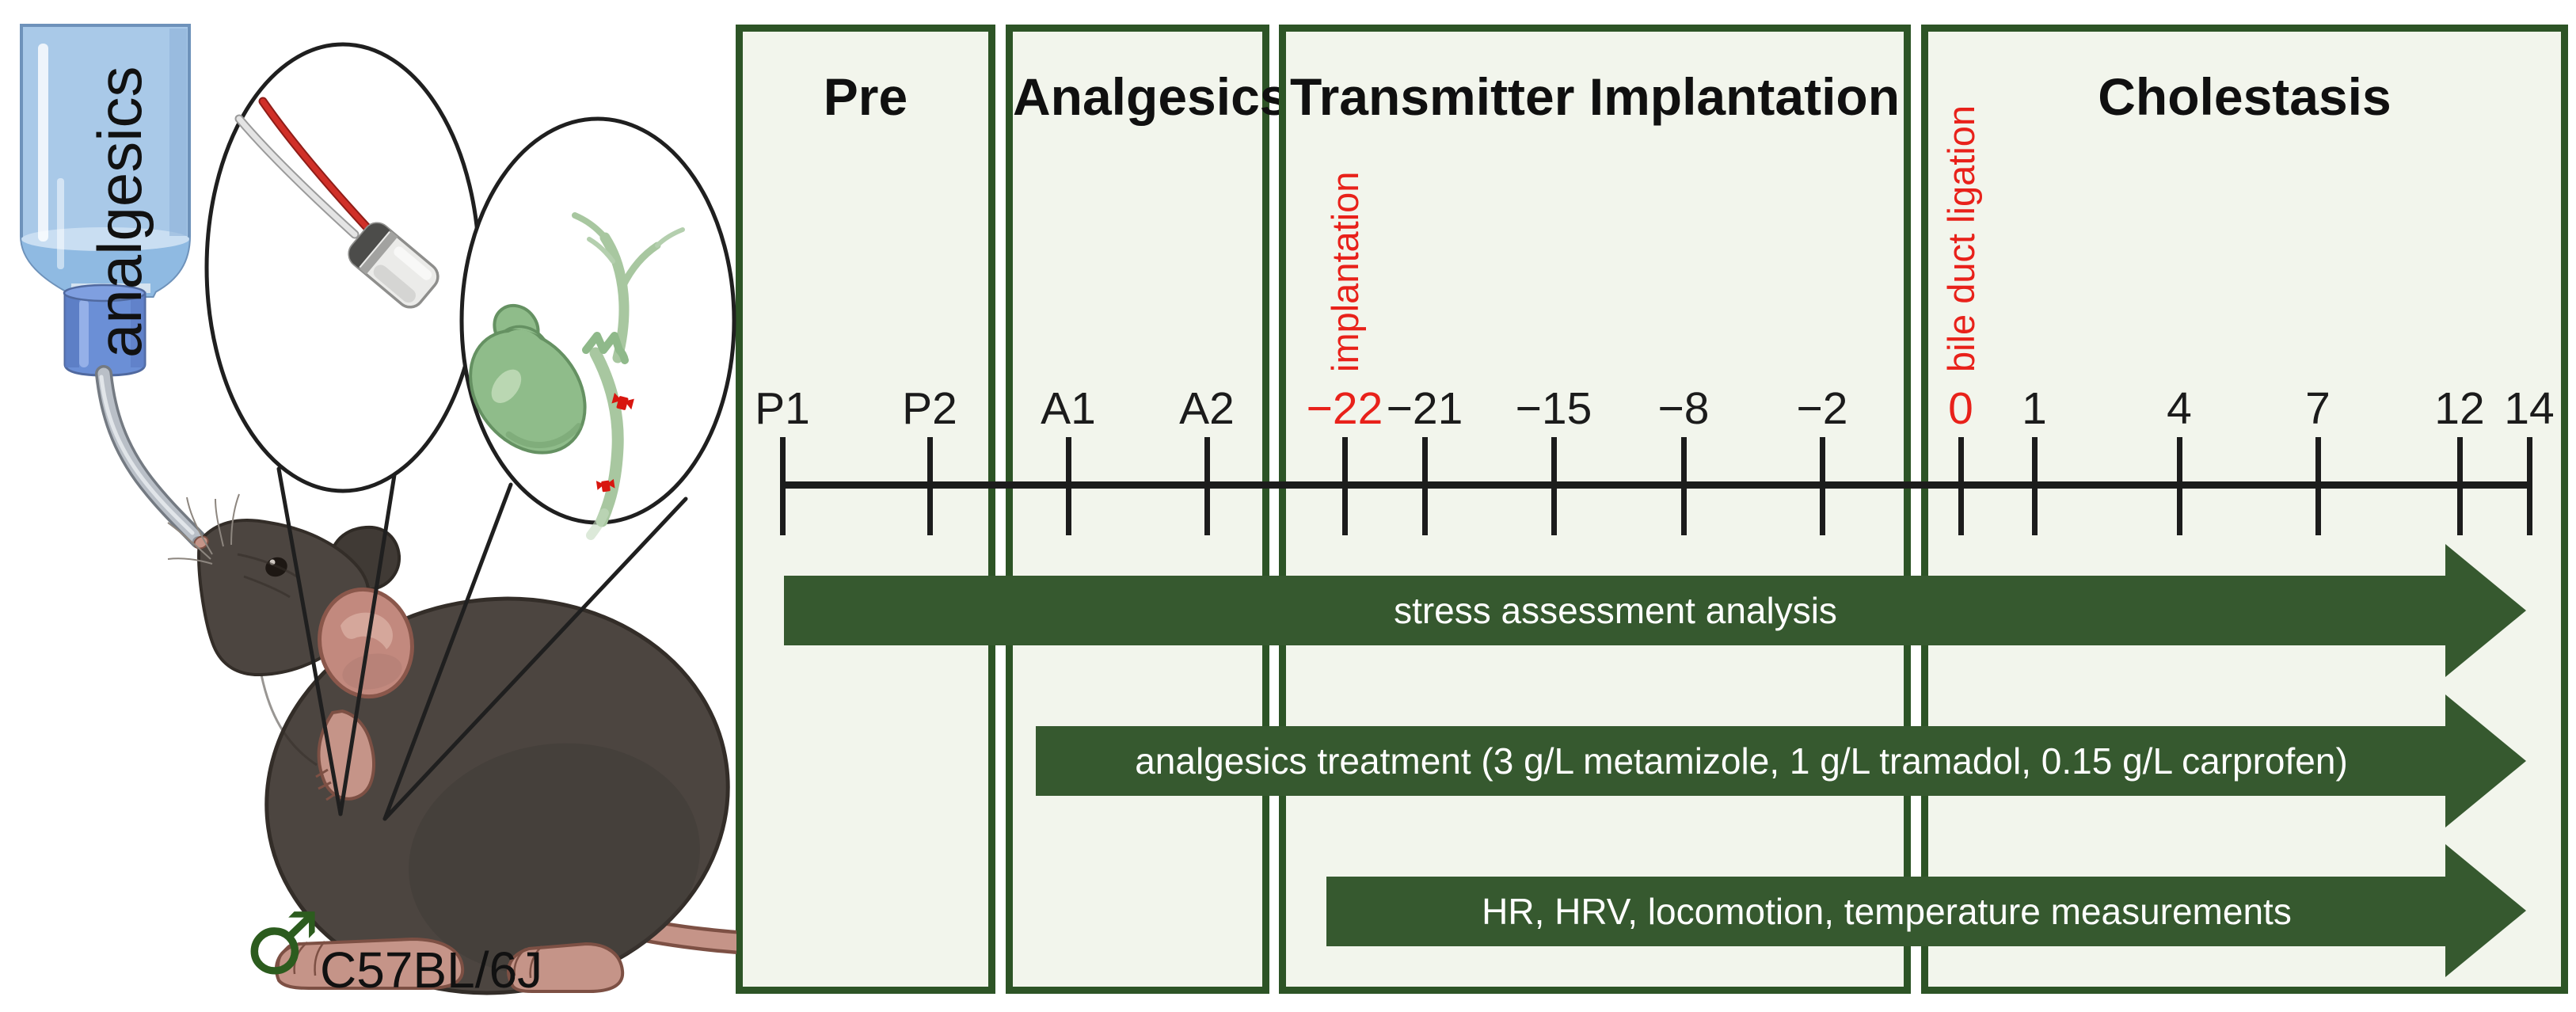 This screenshot has width=2576, height=1012. What do you see at coordinates (865, 96) in the screenshot?
I see `panel-title-pre: Pre` at bounding box center [865, 96].